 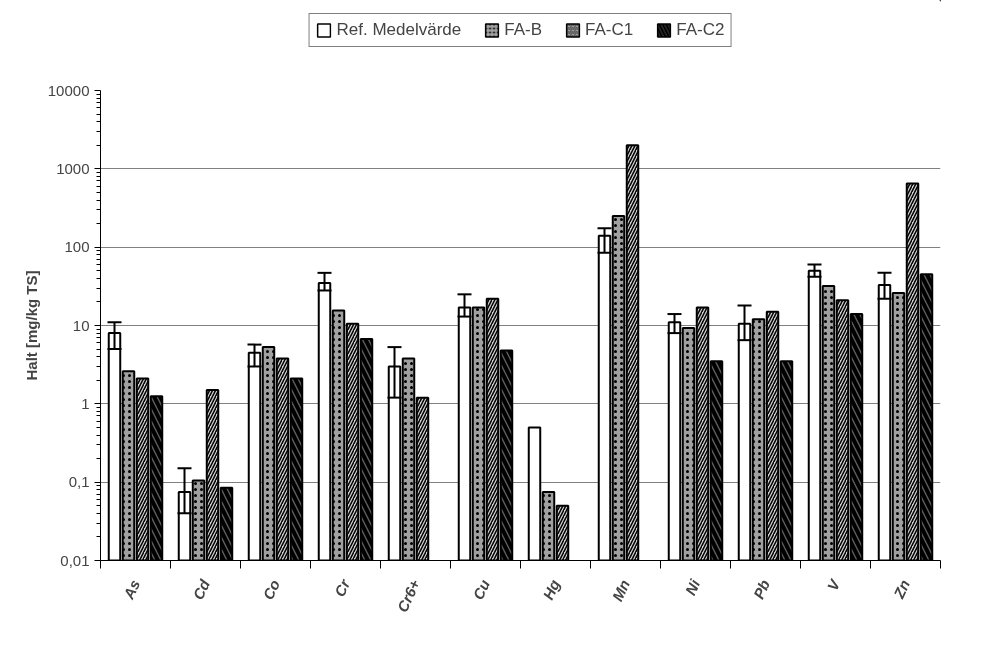 What do you see at coordinates (692, 587) in the screenshot?
I see `x-tick-label: Ni` at bounding box center [692, 587].